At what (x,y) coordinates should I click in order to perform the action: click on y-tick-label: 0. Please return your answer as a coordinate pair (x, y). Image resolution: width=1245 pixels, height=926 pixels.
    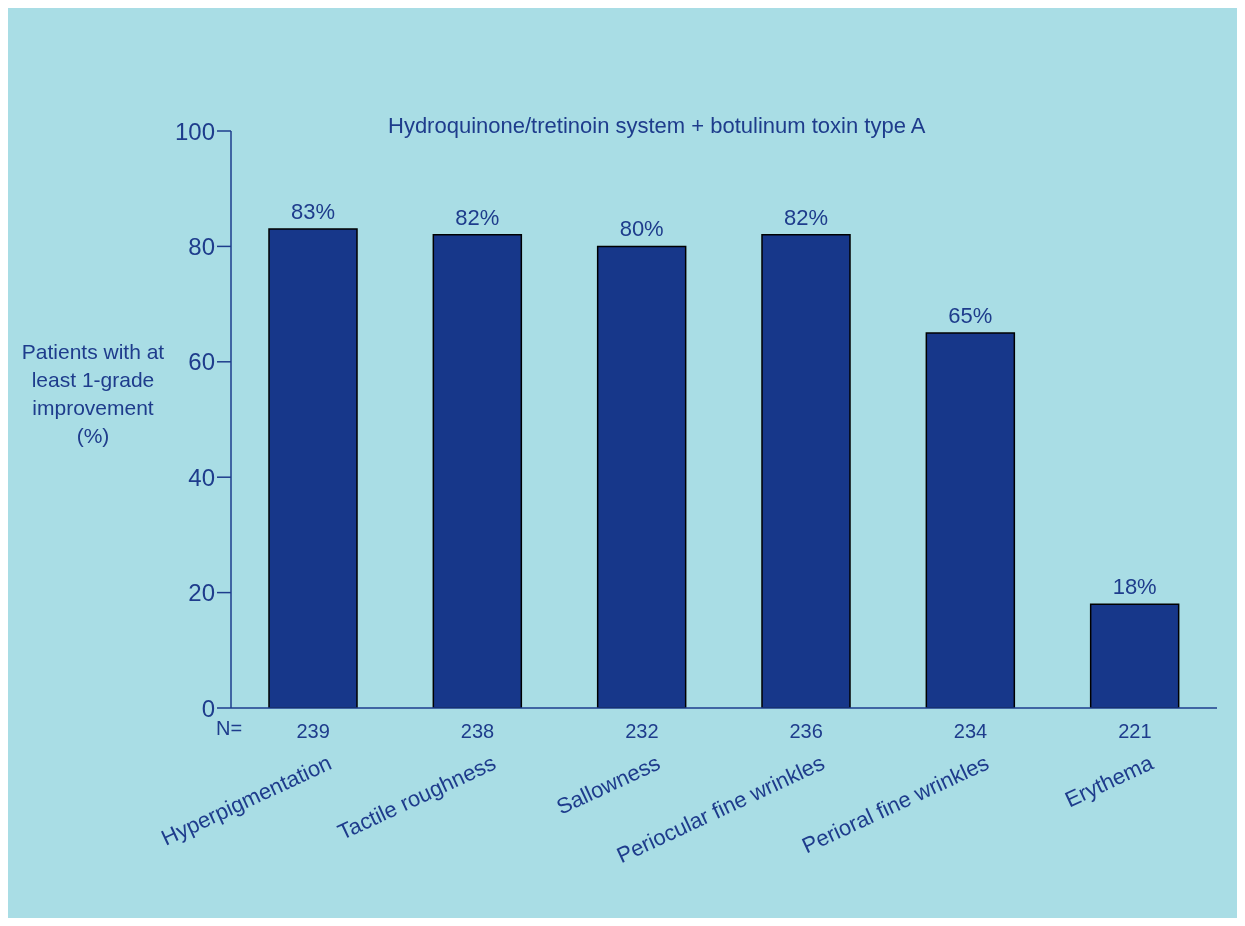
    Looking at the image, I should click on (208, 708).